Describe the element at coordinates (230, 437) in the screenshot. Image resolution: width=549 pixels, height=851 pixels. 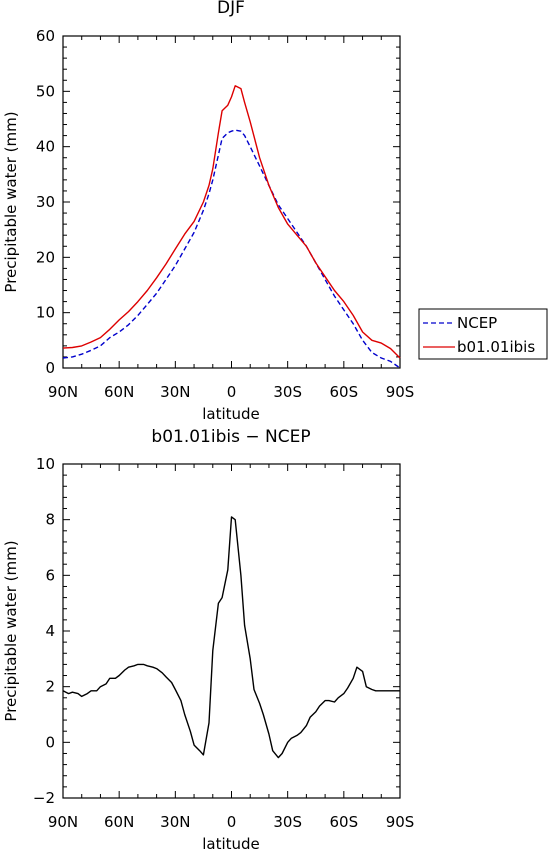
I see `chart-title: b01.01ibis − NCEP` at that location.